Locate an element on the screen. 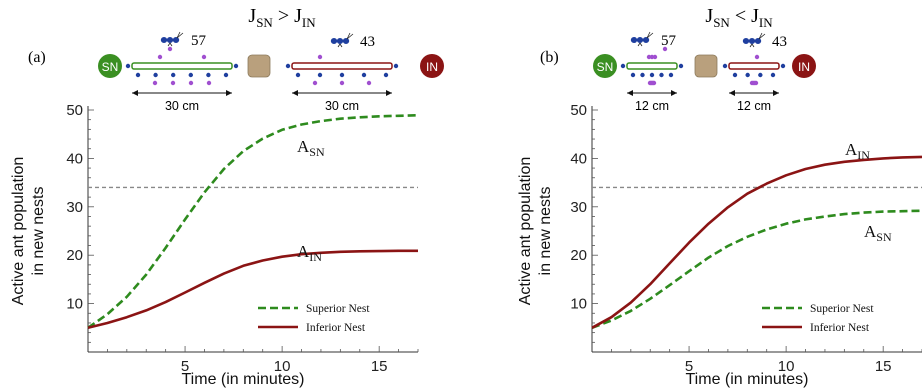  inferior-nest-label: IN is located at coordinates (804, 67).